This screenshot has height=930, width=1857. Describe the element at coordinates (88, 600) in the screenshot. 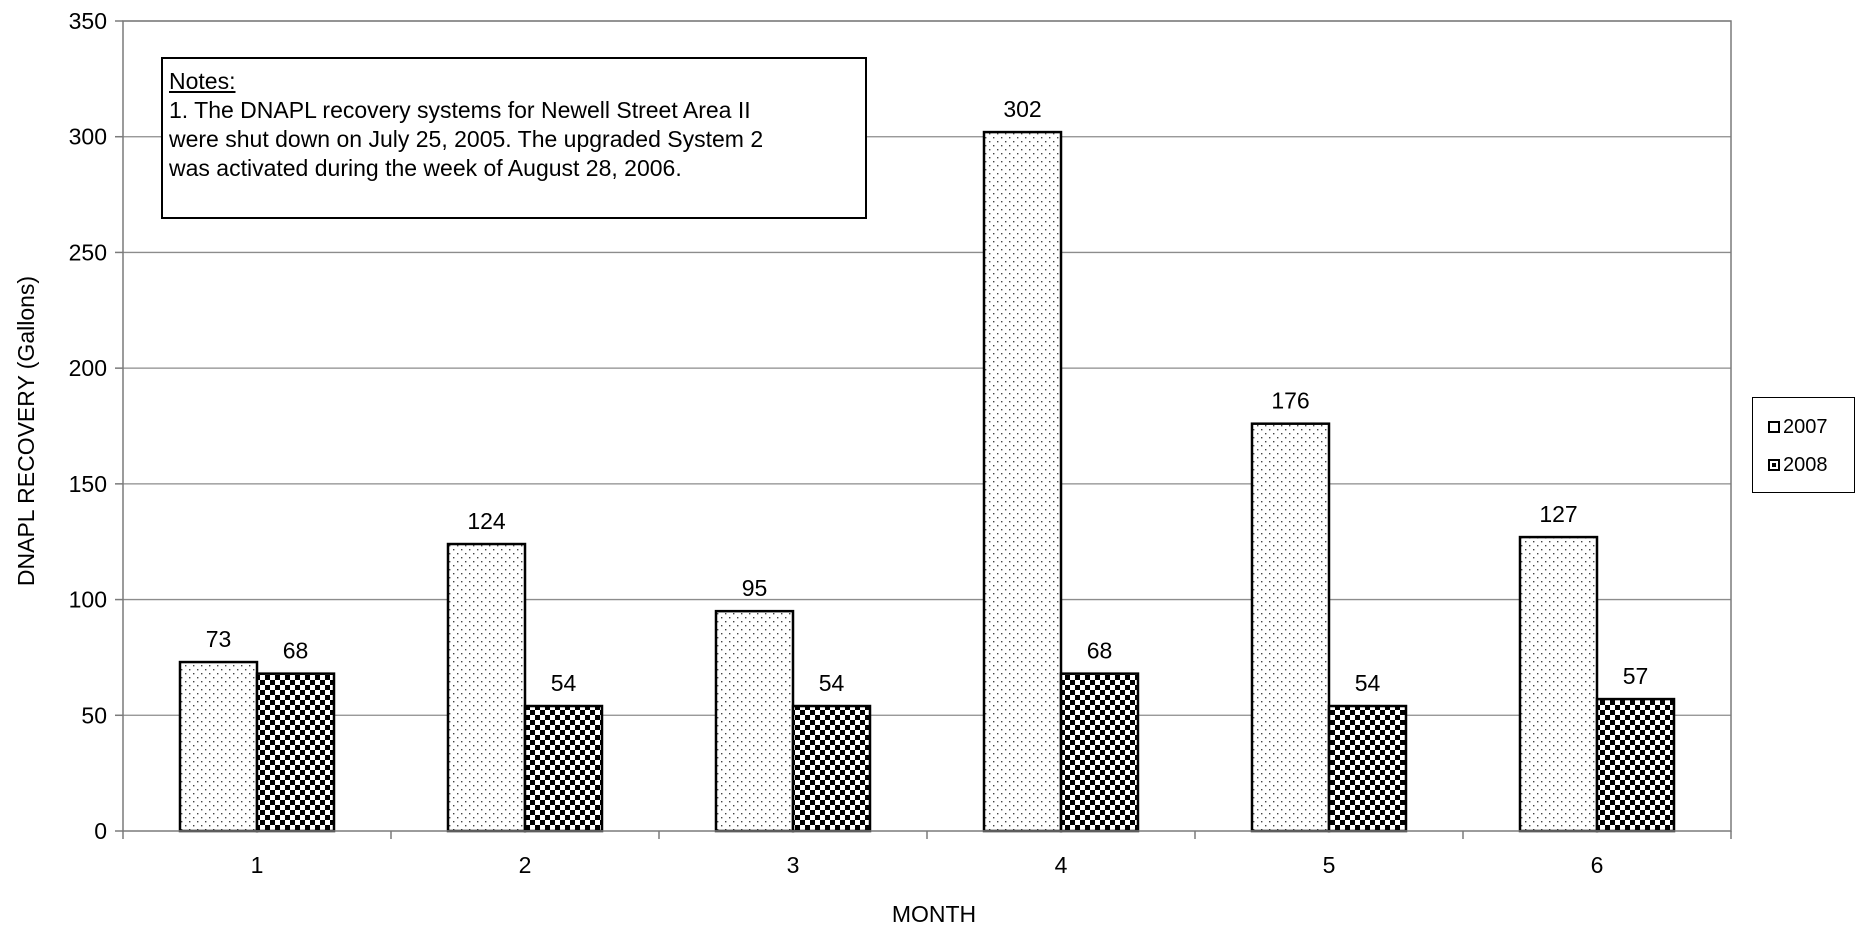

I see `y-tick-label: 100` at that location.